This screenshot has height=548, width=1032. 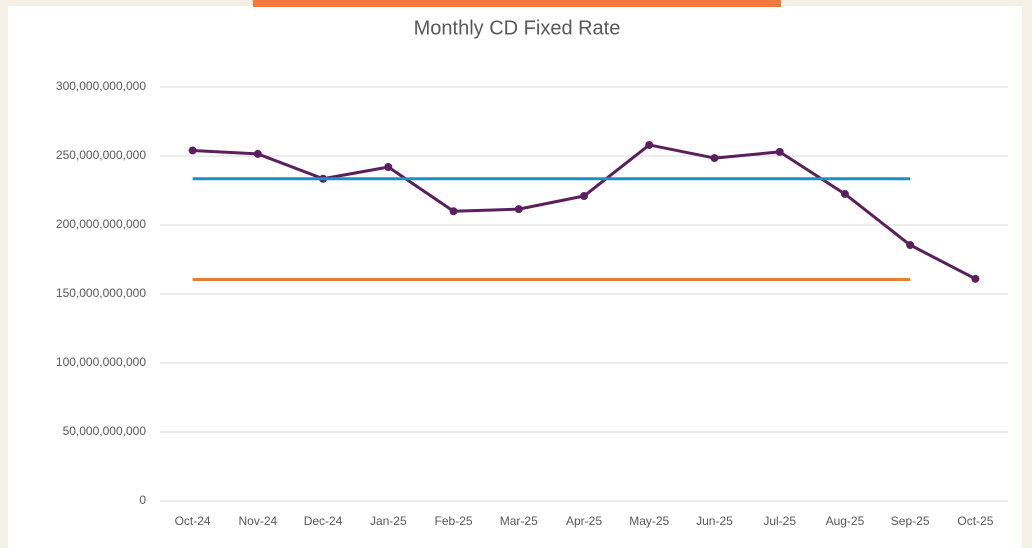 What do you see at coordinates (258, 521) in the screenshot?
I see `x-tick-label: Nov-24` at bounding box center [258, 521].